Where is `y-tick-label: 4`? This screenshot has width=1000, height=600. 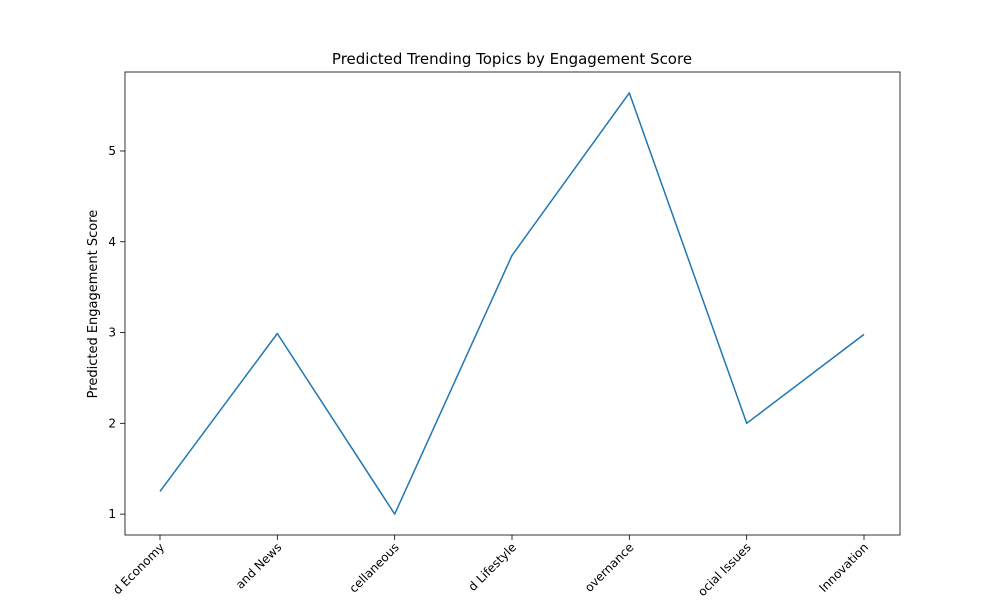
y-tick-label: 4 is located at coordinates (112, 242).